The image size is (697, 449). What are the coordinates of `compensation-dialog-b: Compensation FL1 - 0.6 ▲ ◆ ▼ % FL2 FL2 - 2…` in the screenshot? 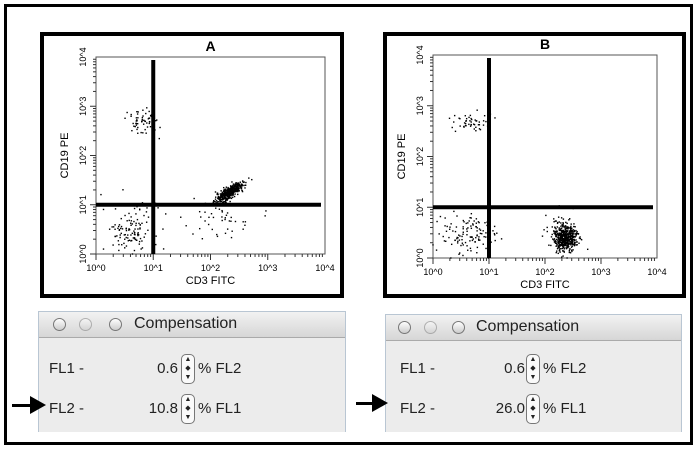 It's located at (533, 373).